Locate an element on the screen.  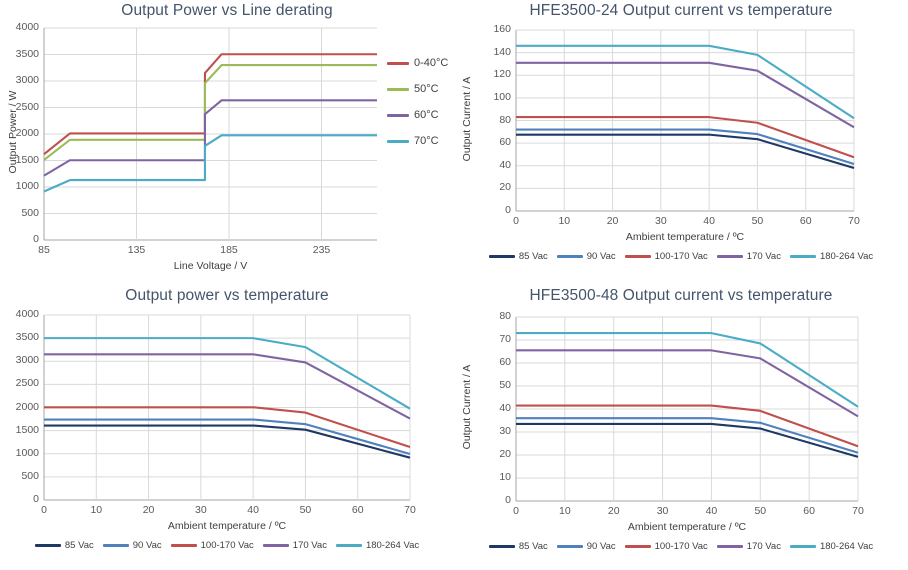
y-axis-tick-label: 30 is located at coordinates (505, 431).